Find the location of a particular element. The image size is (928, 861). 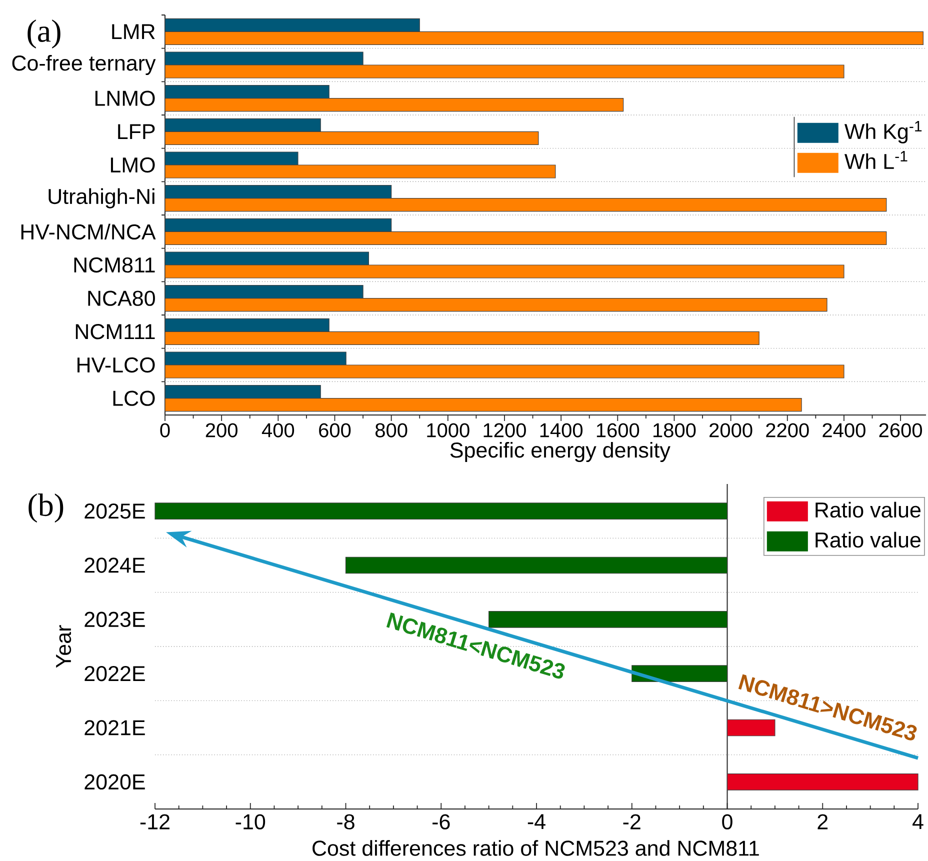

chart-title: (a) is located at coordinates (44, 33).